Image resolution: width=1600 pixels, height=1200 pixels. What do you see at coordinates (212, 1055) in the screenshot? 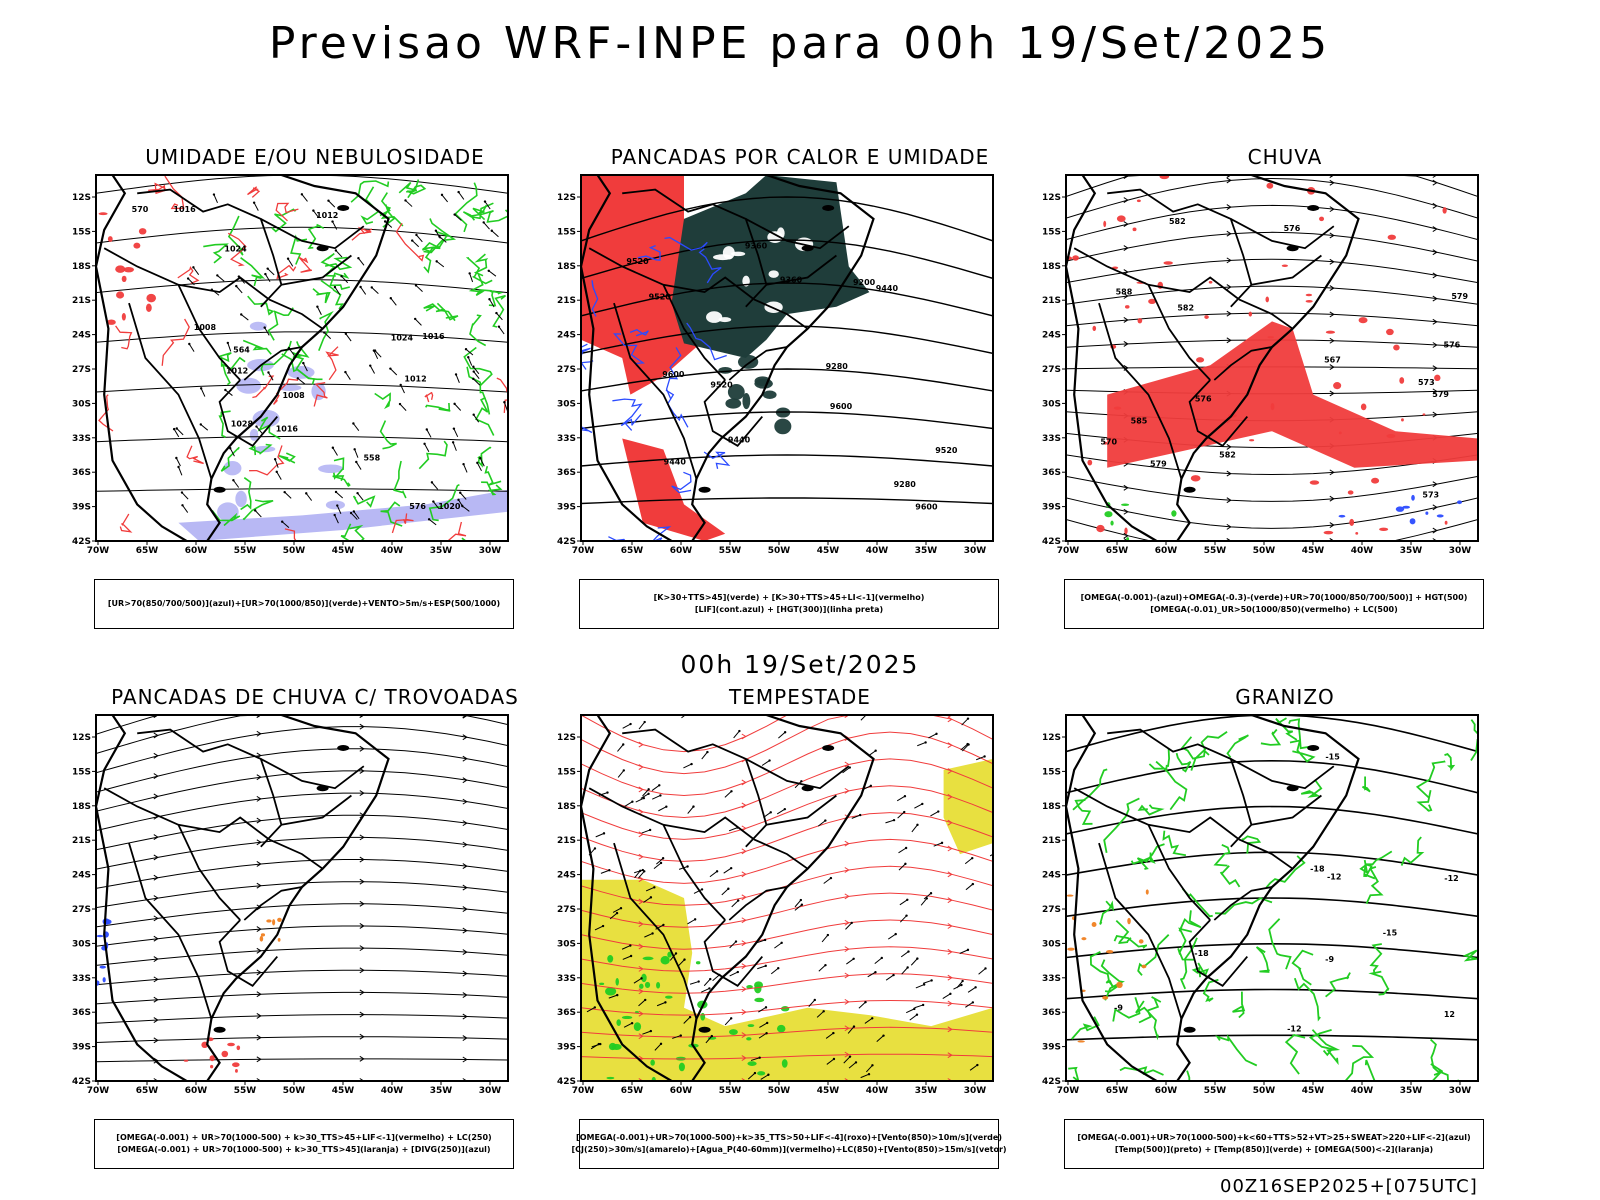
I see `red-spots` at bounding box center [212, 1055].